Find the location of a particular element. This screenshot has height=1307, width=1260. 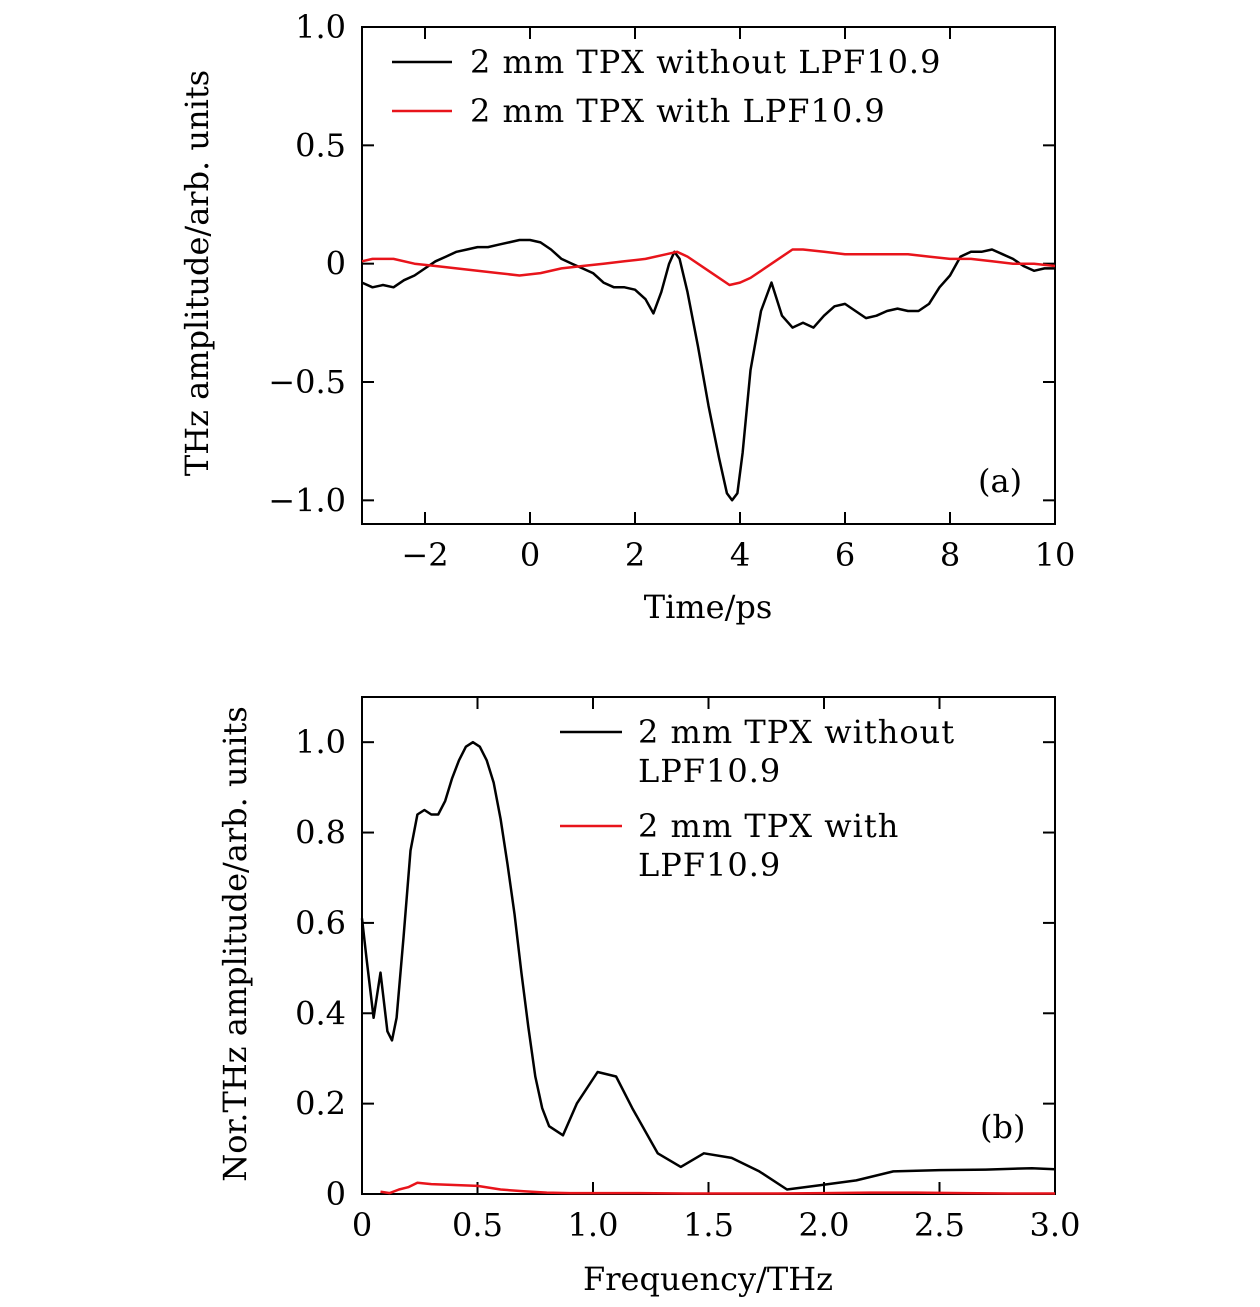

x-tick-label-b-6: 3.0 is located at coordinates (1055, 1225).